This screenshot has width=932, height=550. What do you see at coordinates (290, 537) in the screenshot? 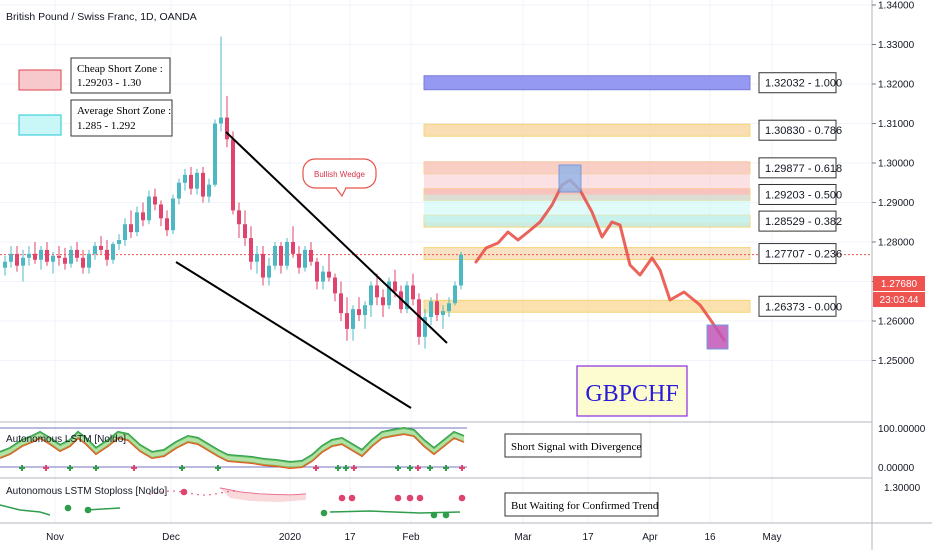
I see `time-tick-label: 2020` at bounding box center [290, 537].